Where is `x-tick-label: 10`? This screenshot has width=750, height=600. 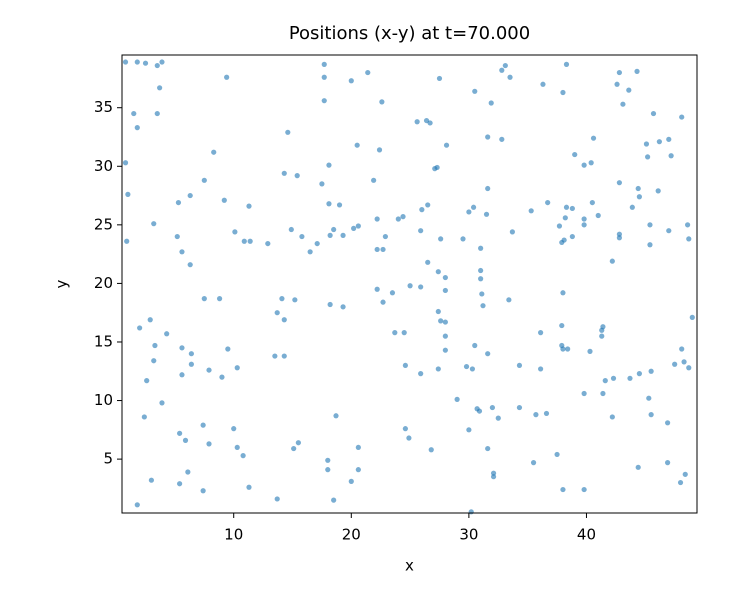 x-tick-label: 10 is located at coordinates (233, 535).